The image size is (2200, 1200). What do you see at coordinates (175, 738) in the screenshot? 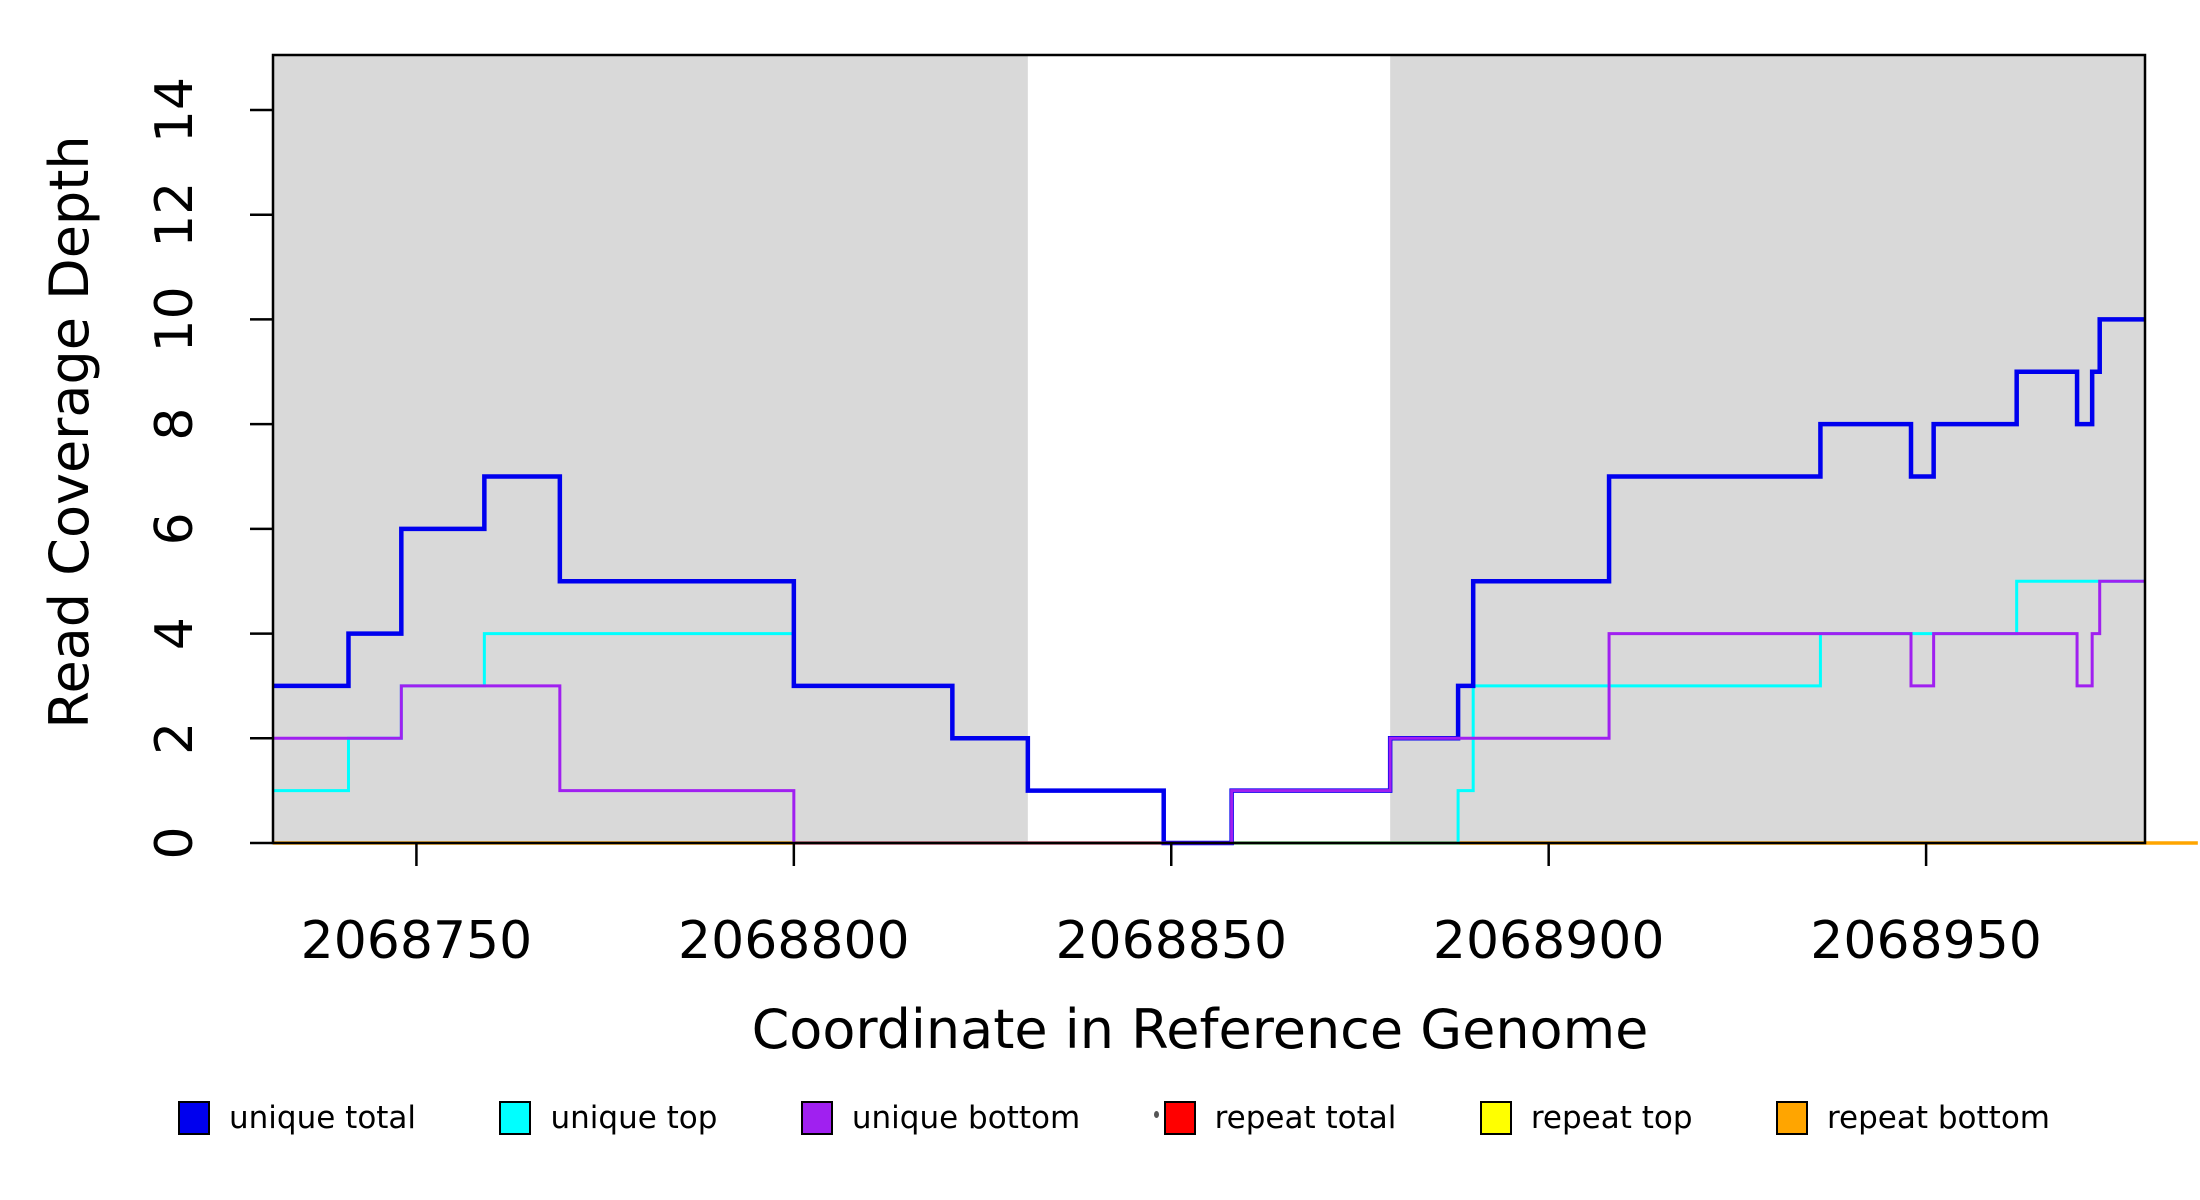
I see `y-tick-label: 2` at bounding box center [175, 738].